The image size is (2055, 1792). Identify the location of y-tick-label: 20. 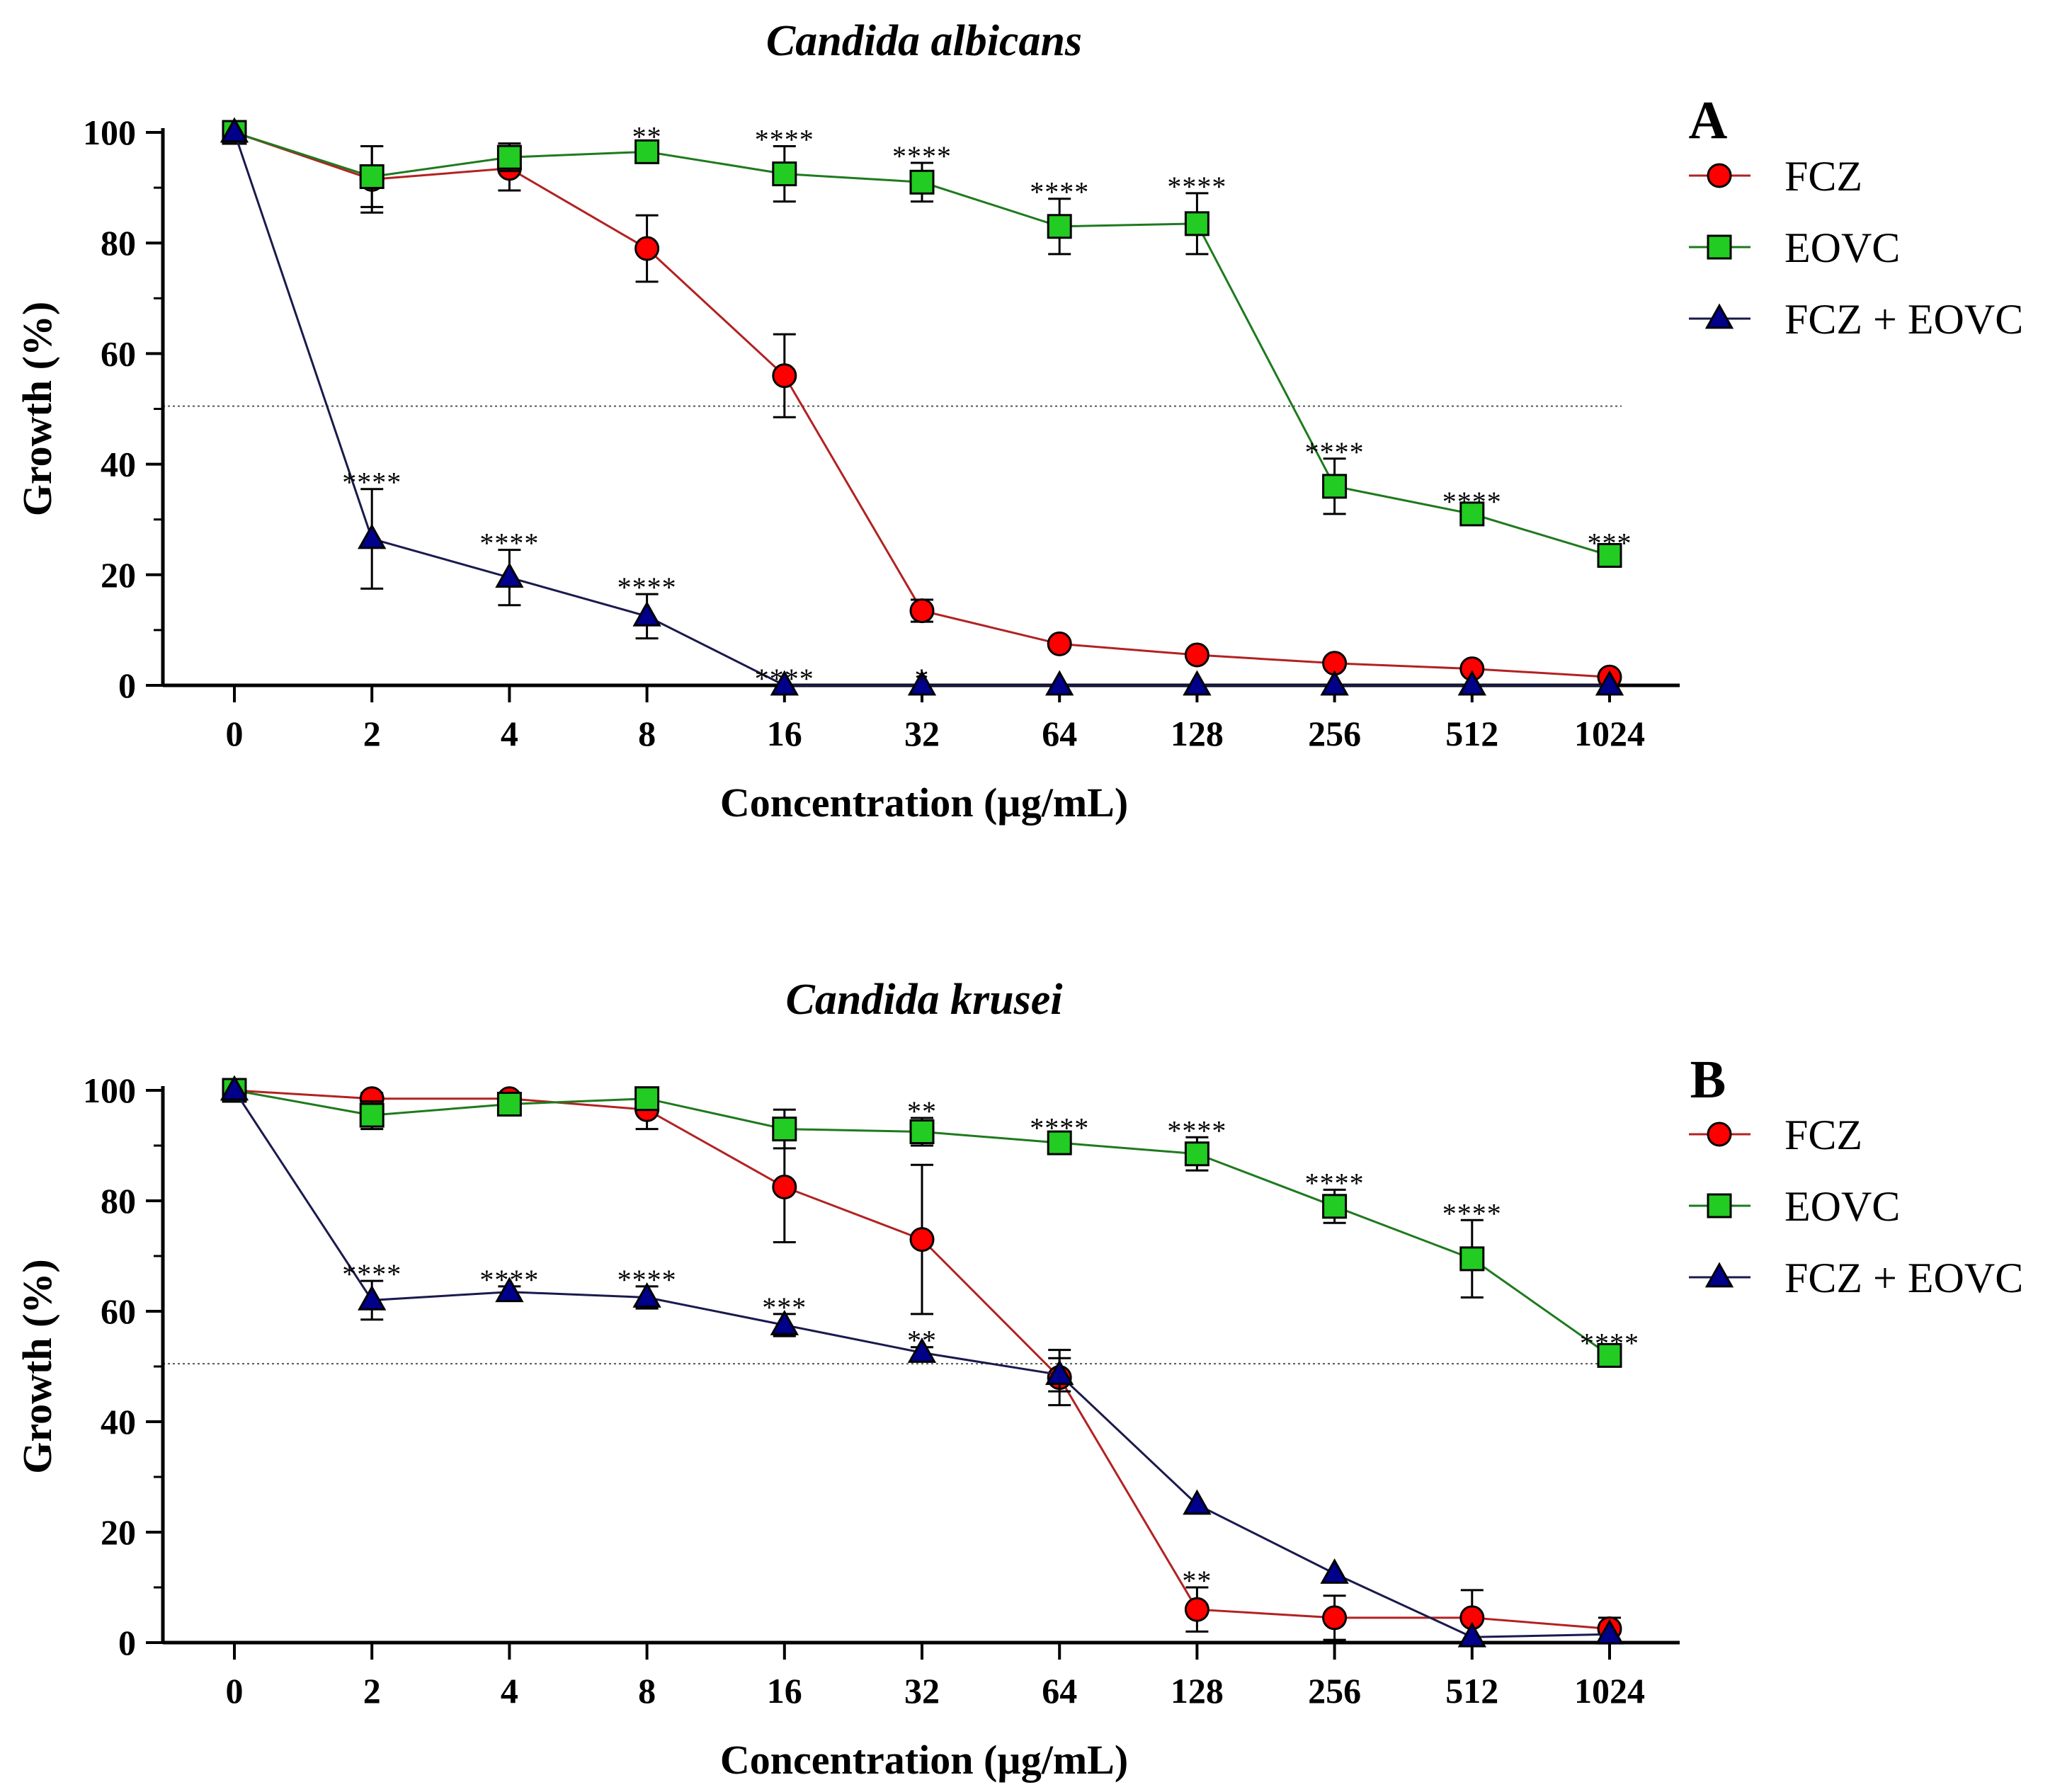
(118, 575).